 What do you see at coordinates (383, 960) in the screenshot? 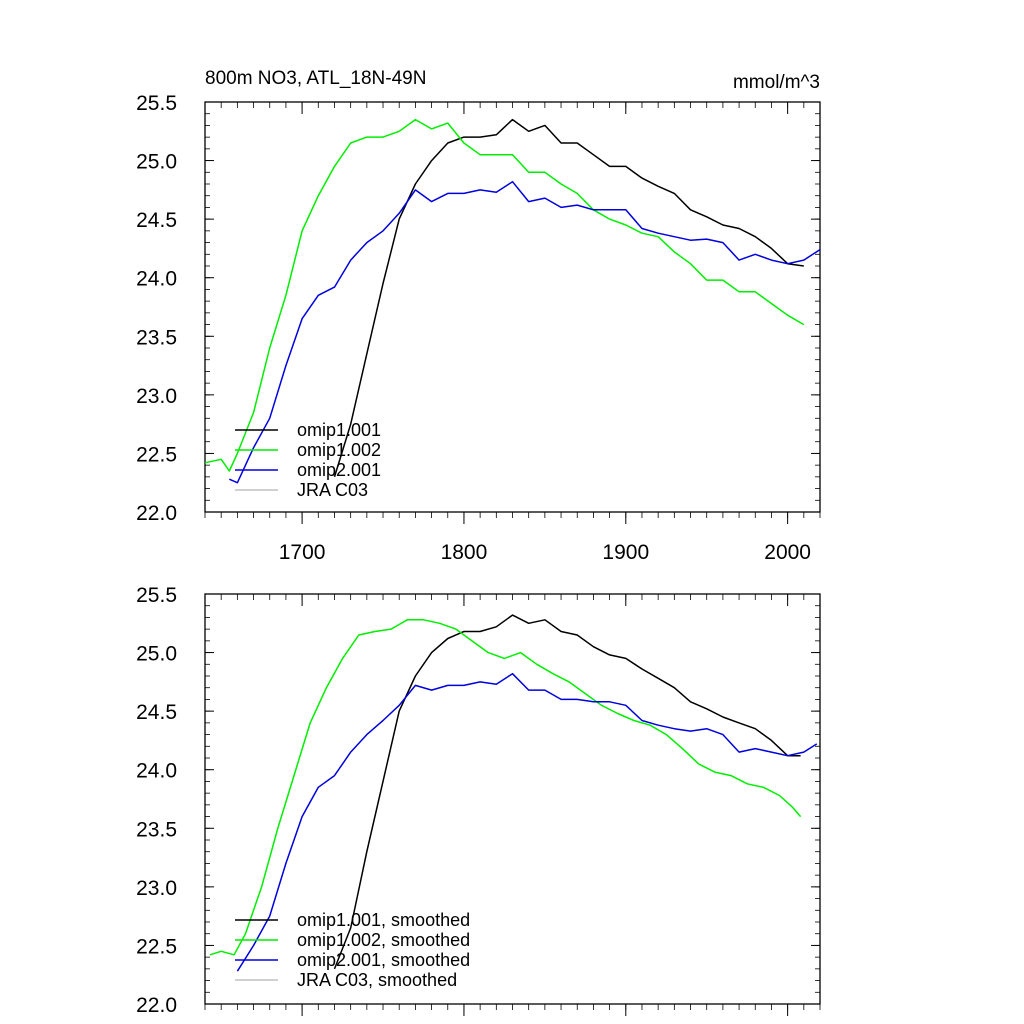
I see `legend-label: omip2.001, smoothed` at bounding box center [383, 960].